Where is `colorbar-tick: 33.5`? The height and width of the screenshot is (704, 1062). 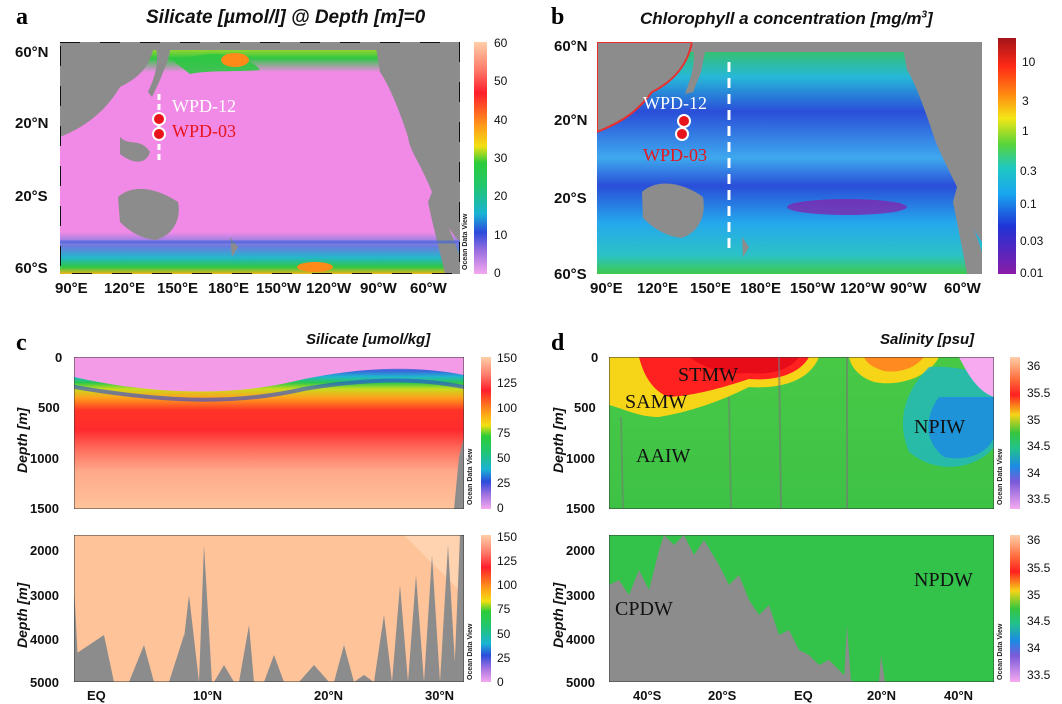
colorbar-tick: 33.5 is located at coordinates (1039, 675).